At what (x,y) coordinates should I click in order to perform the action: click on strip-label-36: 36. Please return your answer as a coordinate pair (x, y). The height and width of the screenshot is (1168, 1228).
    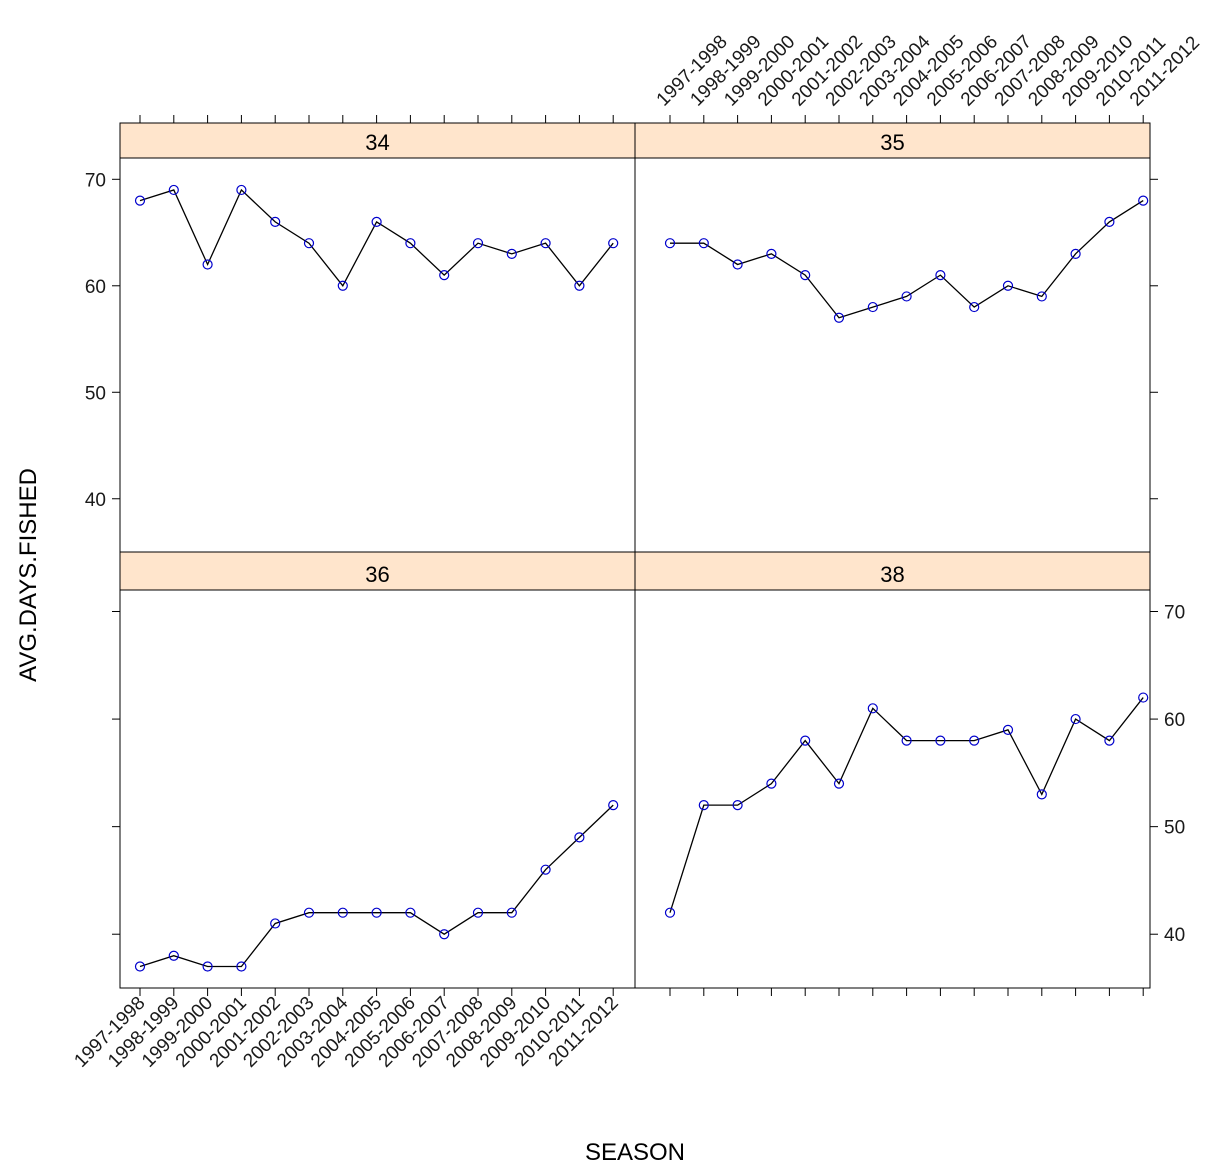
    Looking at the image, I should click on (377, 574).